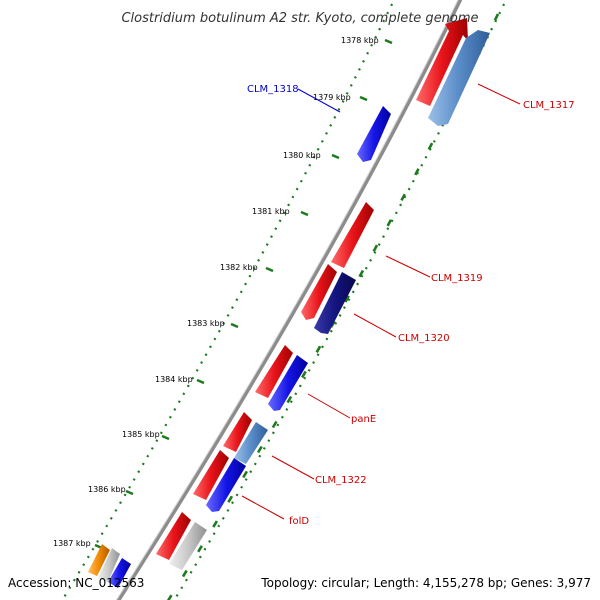  What do you see at coordinates (549, 105) in the screenshot?
I see `gene-label-clm-1317: CLM_1317` at bounding box center [549, 105].